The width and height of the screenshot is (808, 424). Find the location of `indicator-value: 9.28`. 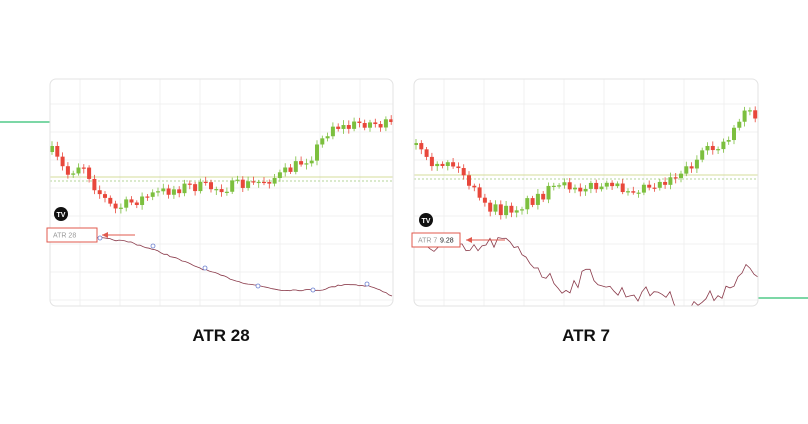

indicator-value: 9.28 is located at coordinates (447, 240).